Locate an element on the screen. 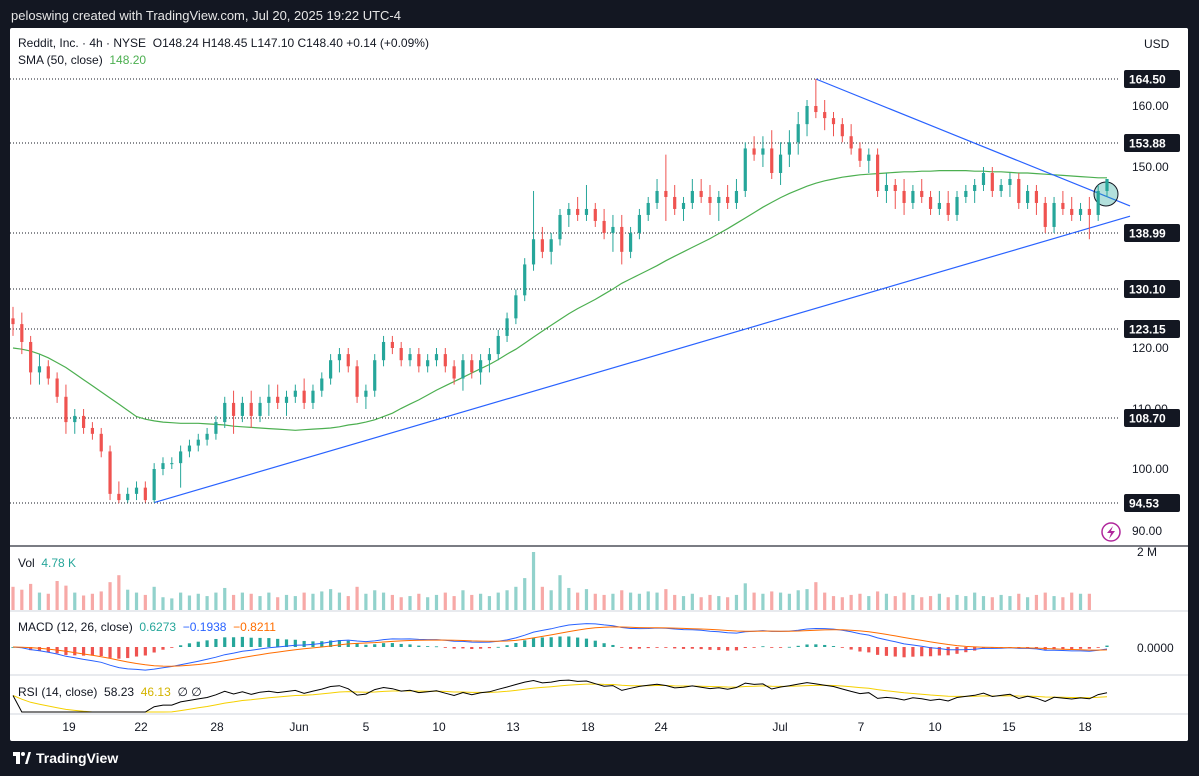 Image resolution: width=1199 pixels, height=776 pixels. level-price-label: 138.99 is located at coordinates (1147, 234).